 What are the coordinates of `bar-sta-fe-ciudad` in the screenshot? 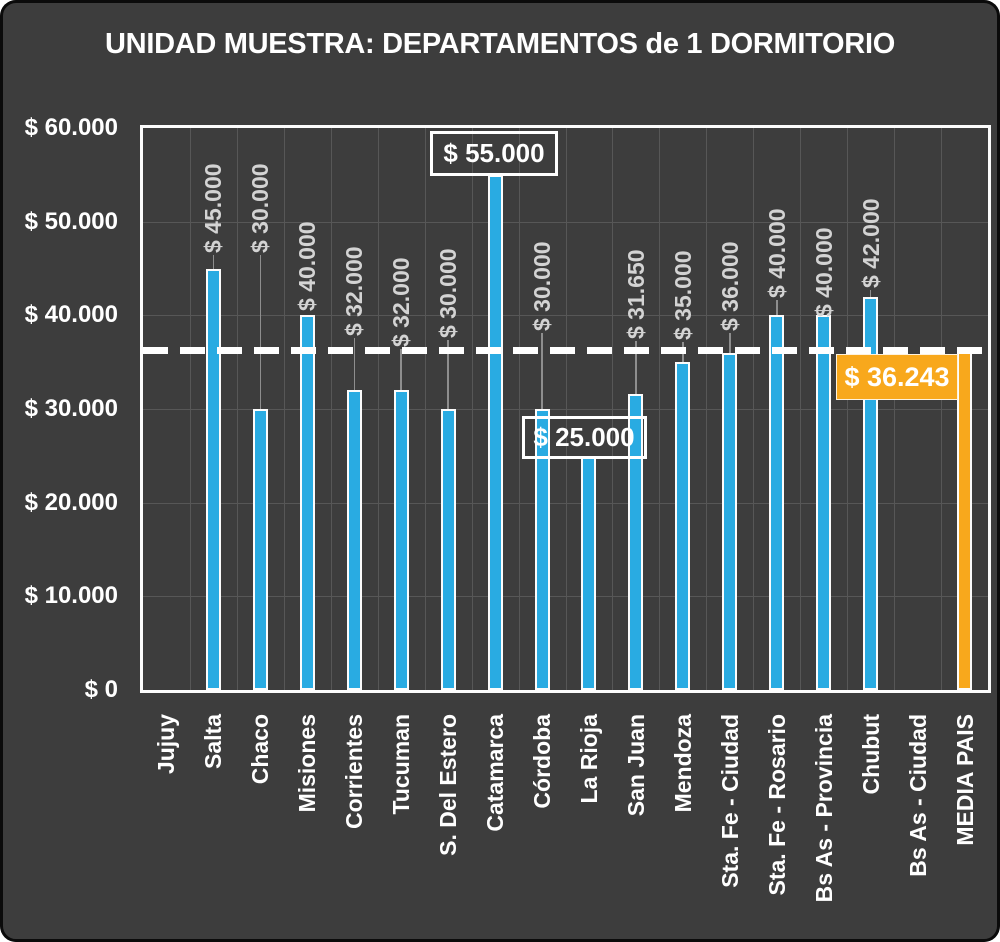 It's located at (730, 521).